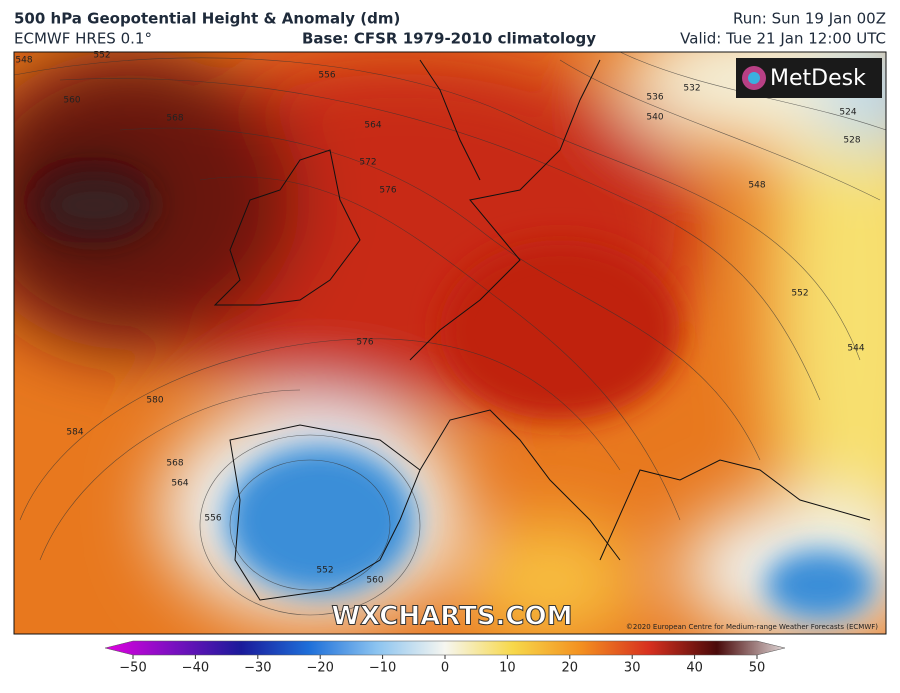  Describe the element at coordinates (851, 141) in the screenshot. I see `contour-label: 528` at that location.